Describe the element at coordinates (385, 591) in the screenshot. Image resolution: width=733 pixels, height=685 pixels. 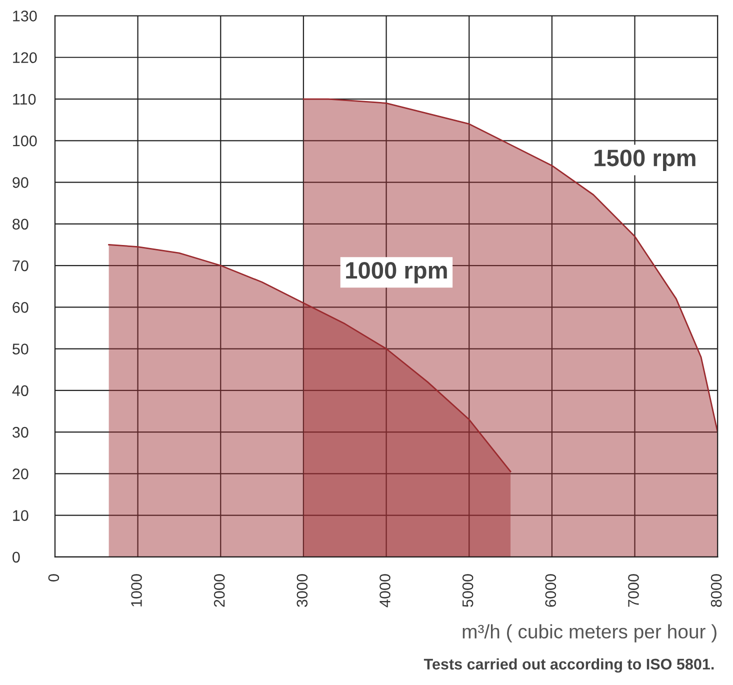
I see `x-tick-label: 4000` at that location.